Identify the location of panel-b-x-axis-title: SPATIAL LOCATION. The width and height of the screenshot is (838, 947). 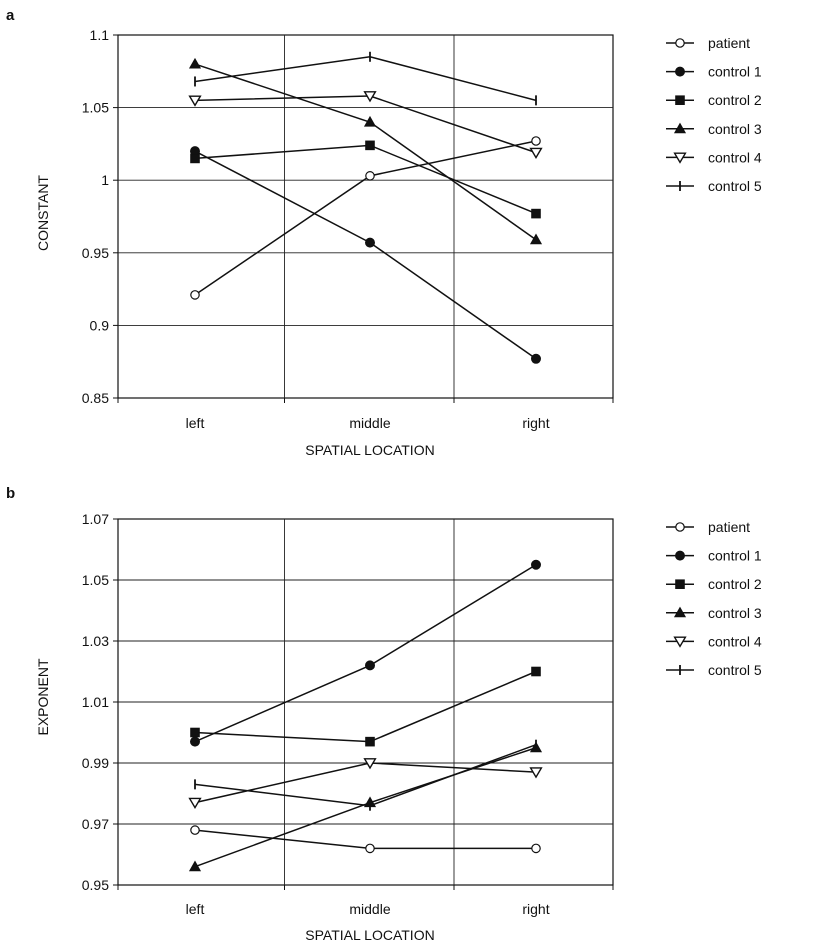
(369, 935).